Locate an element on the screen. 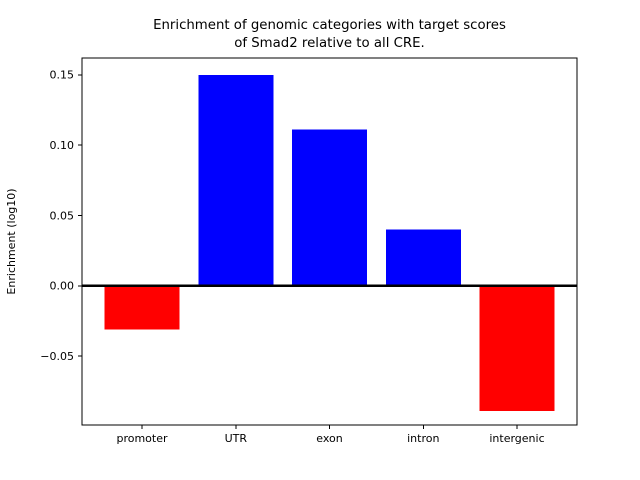 This screenshot has width=640, height=480. bar-intergenic is located at coordinates (517, 348).